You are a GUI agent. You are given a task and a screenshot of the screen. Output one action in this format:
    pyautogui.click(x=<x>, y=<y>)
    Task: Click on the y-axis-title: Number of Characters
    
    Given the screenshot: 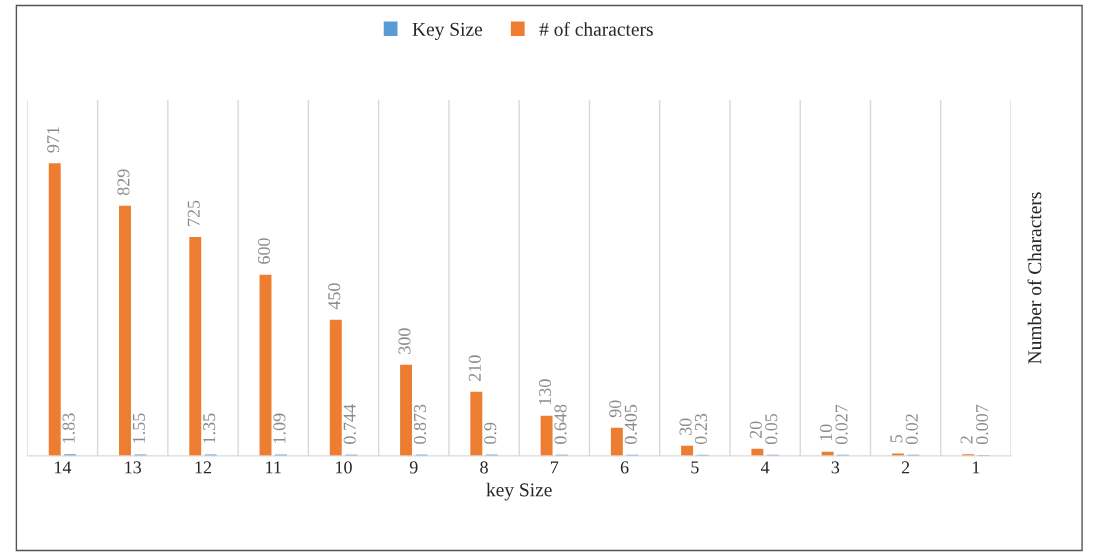 What is the action you would take?
    pyautogui.click(x=1034, y=278)
    